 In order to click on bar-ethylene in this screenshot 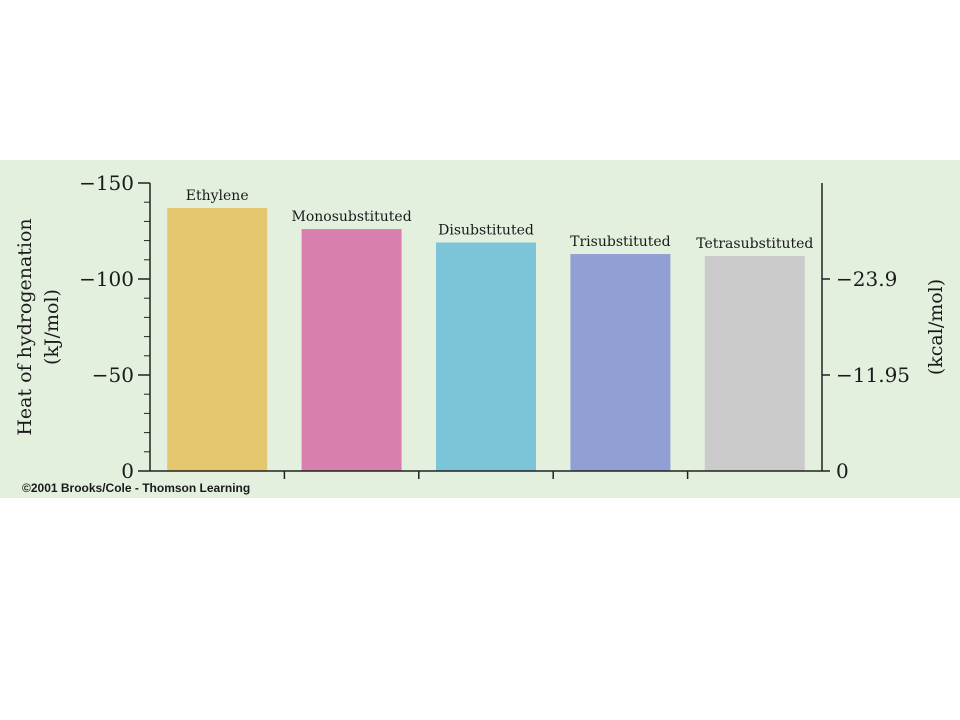, I will do `click(217, 339)`.